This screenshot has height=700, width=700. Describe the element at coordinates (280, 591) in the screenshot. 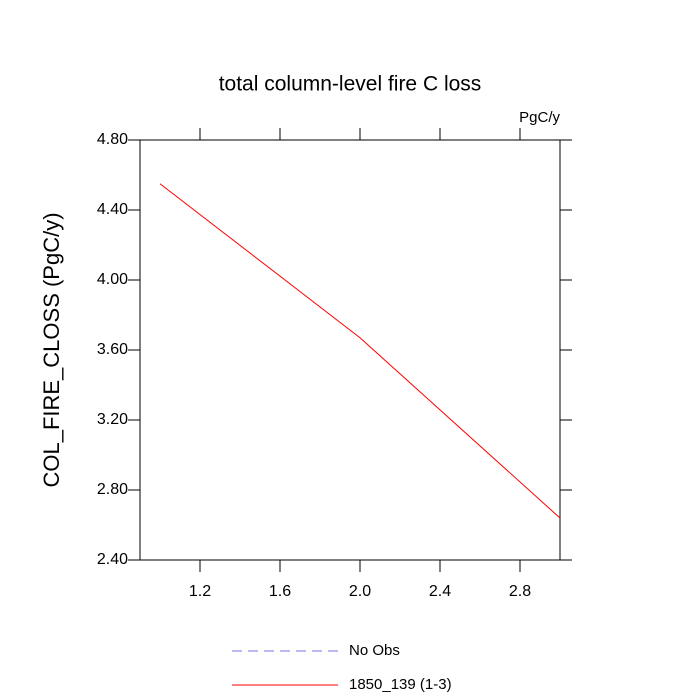

I see `x-tick-label: 1.6` at that location.